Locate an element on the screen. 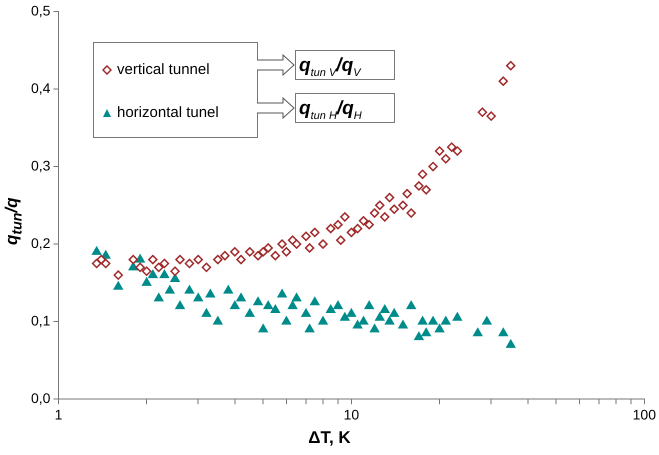 Image resolution: width=659 pixels, height=455 pixels. y-tick-label: 0,4 is located at coordinates (40, 88).